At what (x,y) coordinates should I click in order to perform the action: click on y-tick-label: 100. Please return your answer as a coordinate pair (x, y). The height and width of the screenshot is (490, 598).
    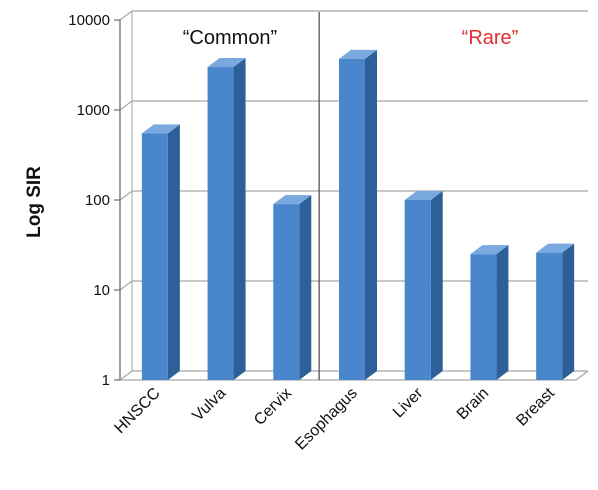
    Looking at the image, I should click on (97, 200).